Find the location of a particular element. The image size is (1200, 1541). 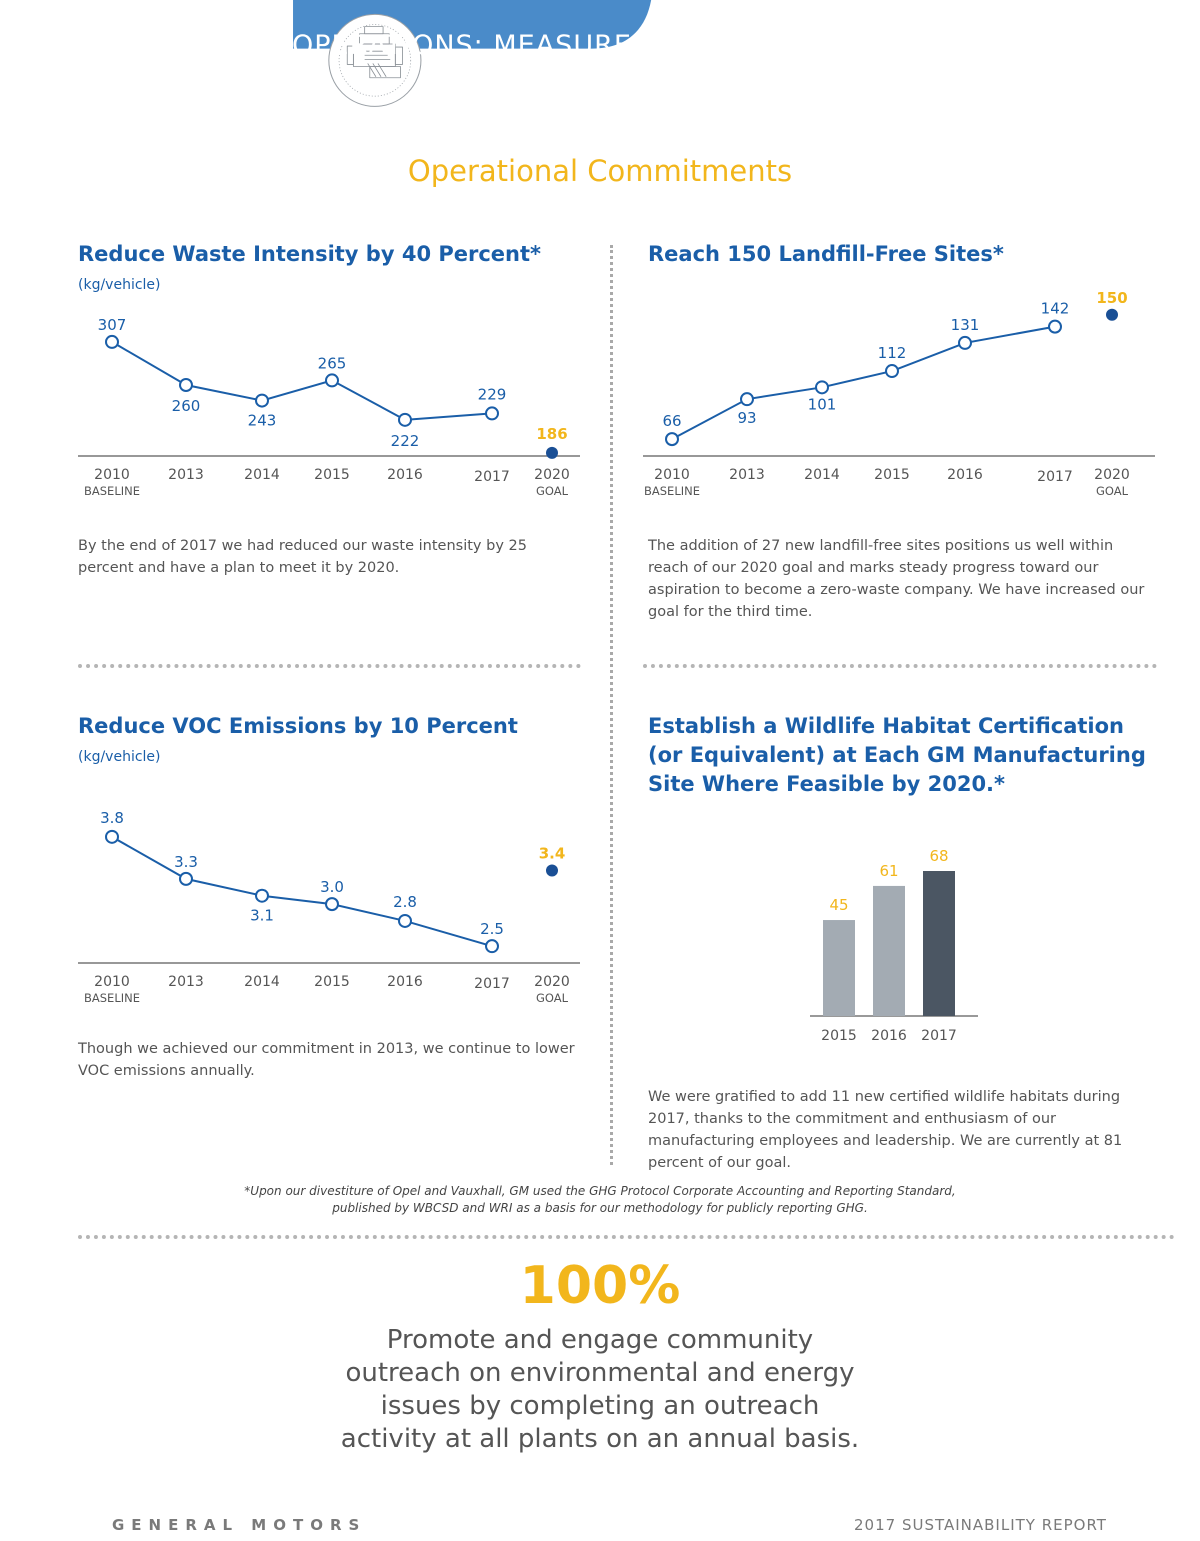

landfill-title: Reach 150 Landfill-Free Sites* is located at coordinates (826, 254).